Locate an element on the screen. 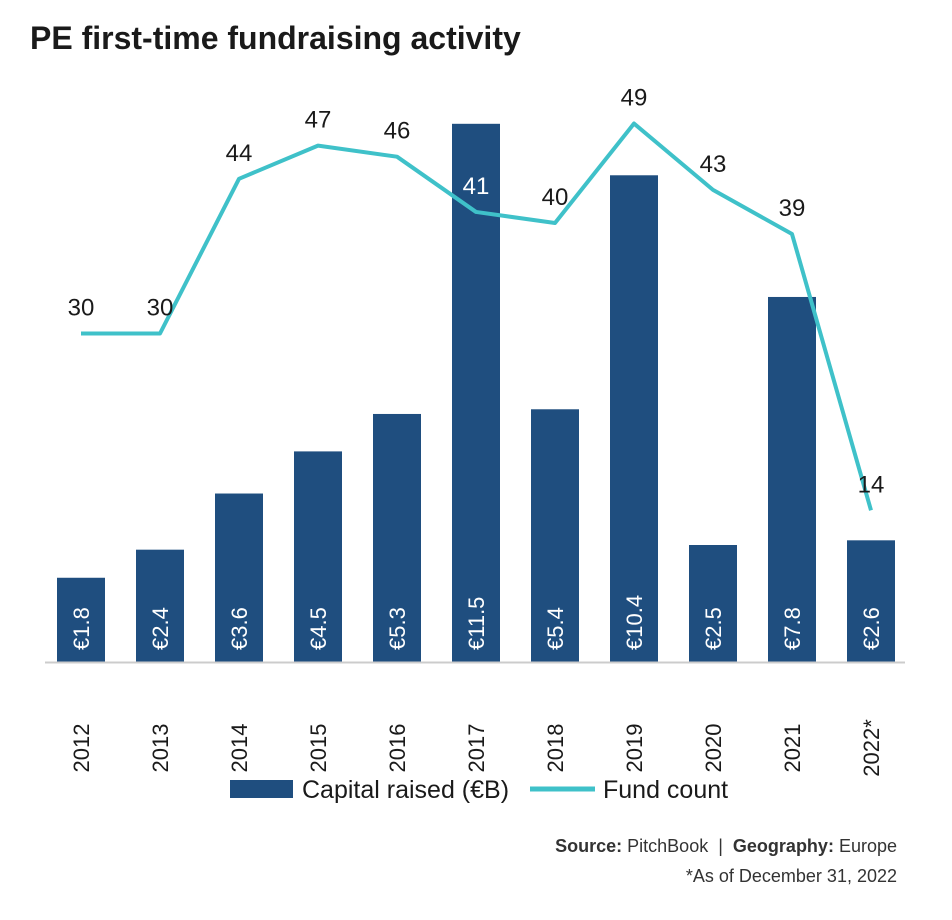 The image size is (952, 920). x-tick-label: 2019 is located at coordinates (634, 748).